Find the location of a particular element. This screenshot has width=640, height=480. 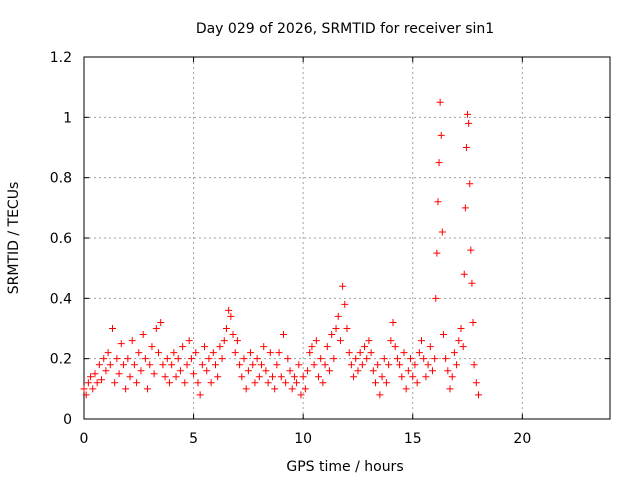

x-tick-label: 10 is located at coordinates (303, 439).